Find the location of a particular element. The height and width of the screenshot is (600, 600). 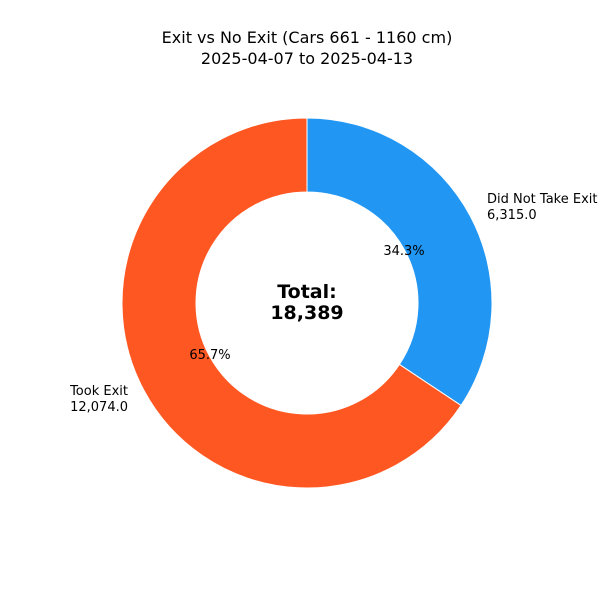

center-total-label: Total: is located at coordinates (307, 292).